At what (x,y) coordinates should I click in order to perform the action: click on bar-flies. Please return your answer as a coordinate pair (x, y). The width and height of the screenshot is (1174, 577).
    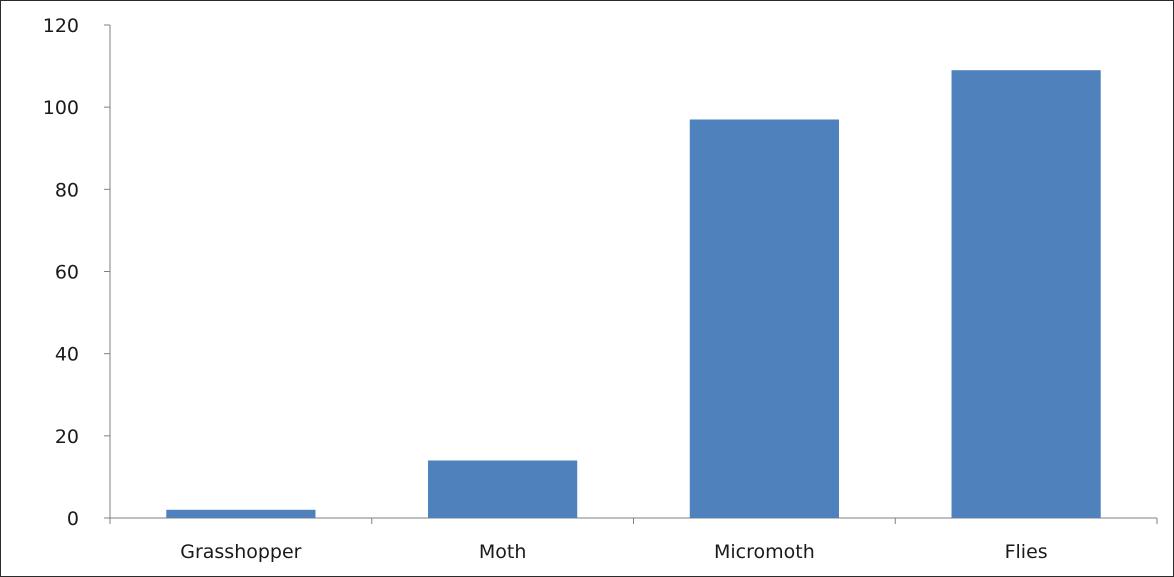
    Looking at the image, I should click on (1026, 294).